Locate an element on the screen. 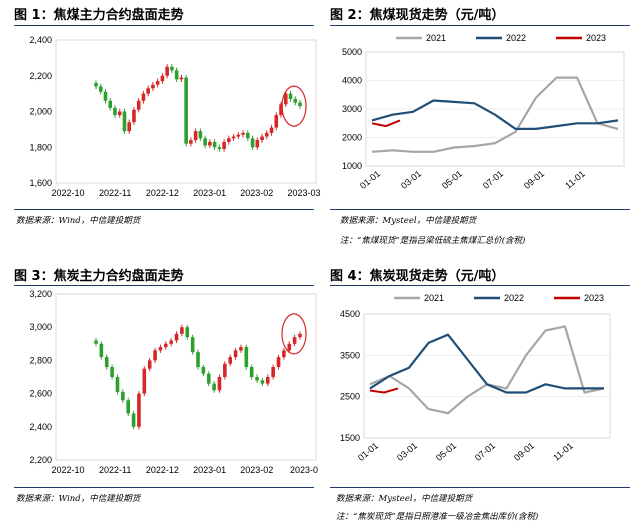 The height and width of the screenshot is (532, 640). series-line-2021 is located at coordinates (495, 114).